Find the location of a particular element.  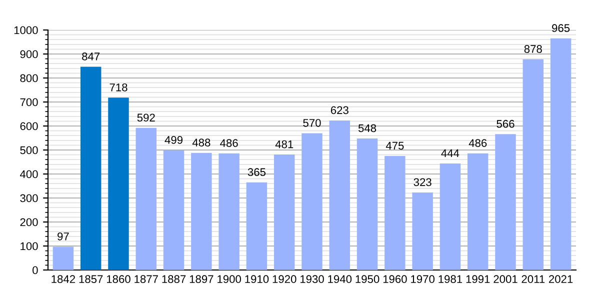

y-tick-label: 100 is located at coordinates (29, 246).